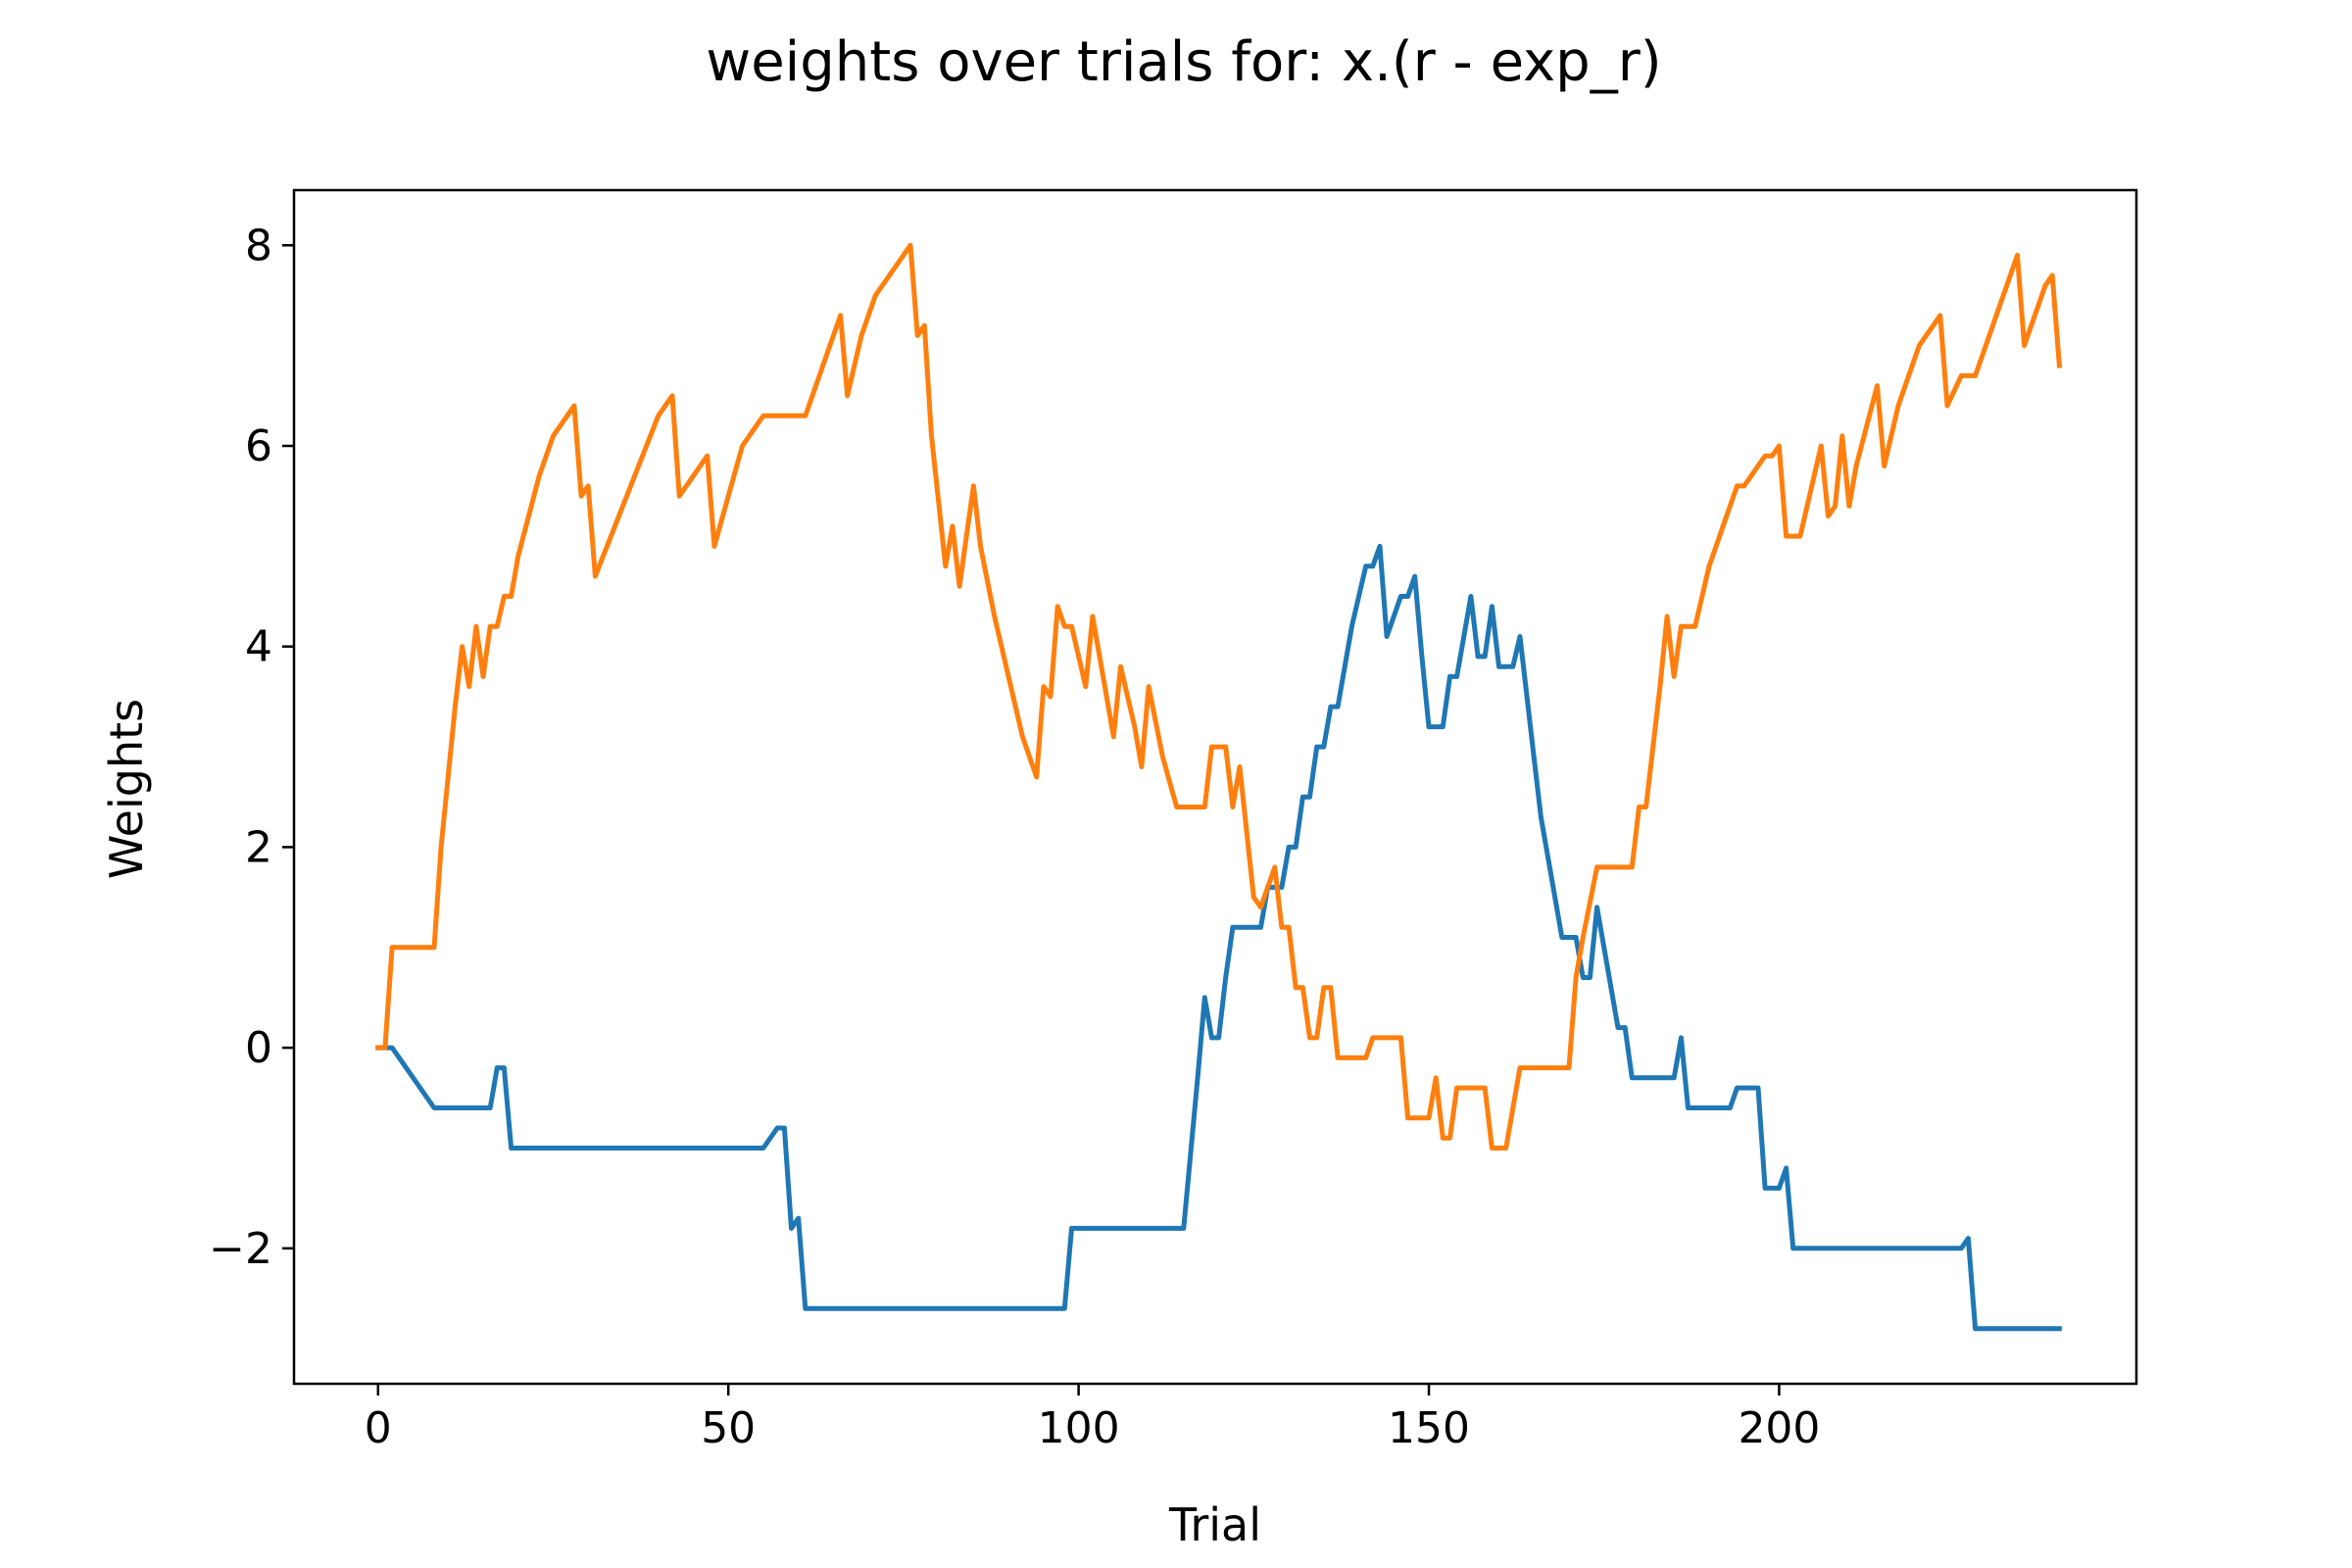  I want to click on y-tick-label: 2, so click(258, 847).